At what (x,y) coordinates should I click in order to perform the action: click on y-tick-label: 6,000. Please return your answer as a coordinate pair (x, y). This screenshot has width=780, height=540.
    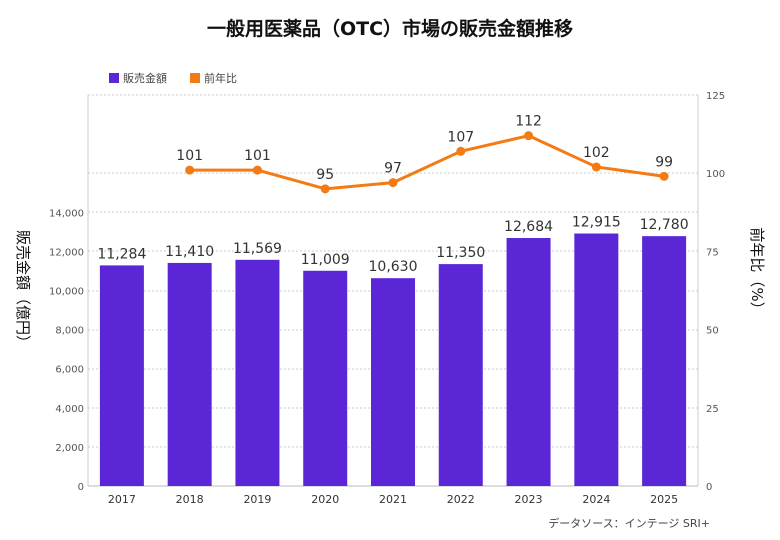
    Looking at the image, I should click on (69, 370).